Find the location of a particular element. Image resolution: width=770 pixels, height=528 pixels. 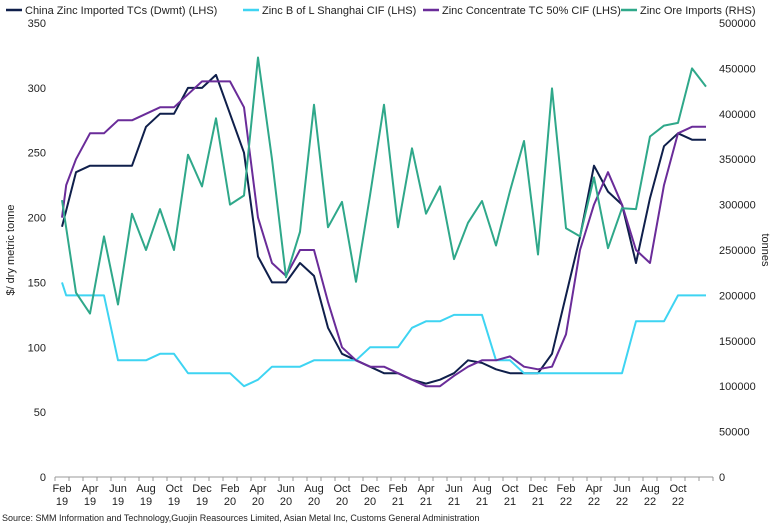

y-left-tick-label: 250 is located at coordinates (37, 154).